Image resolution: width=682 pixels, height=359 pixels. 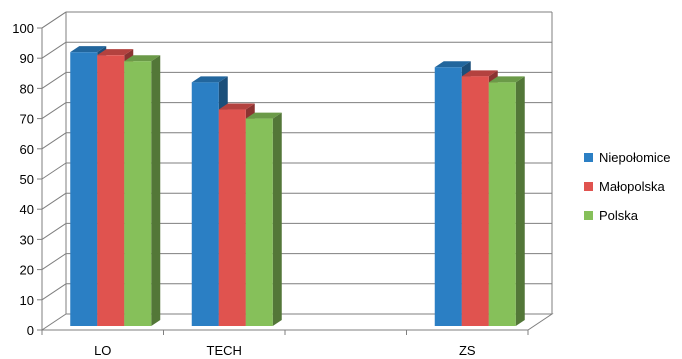 I want to click on legend-label-polska: Polska, so click(x=619, y=215).